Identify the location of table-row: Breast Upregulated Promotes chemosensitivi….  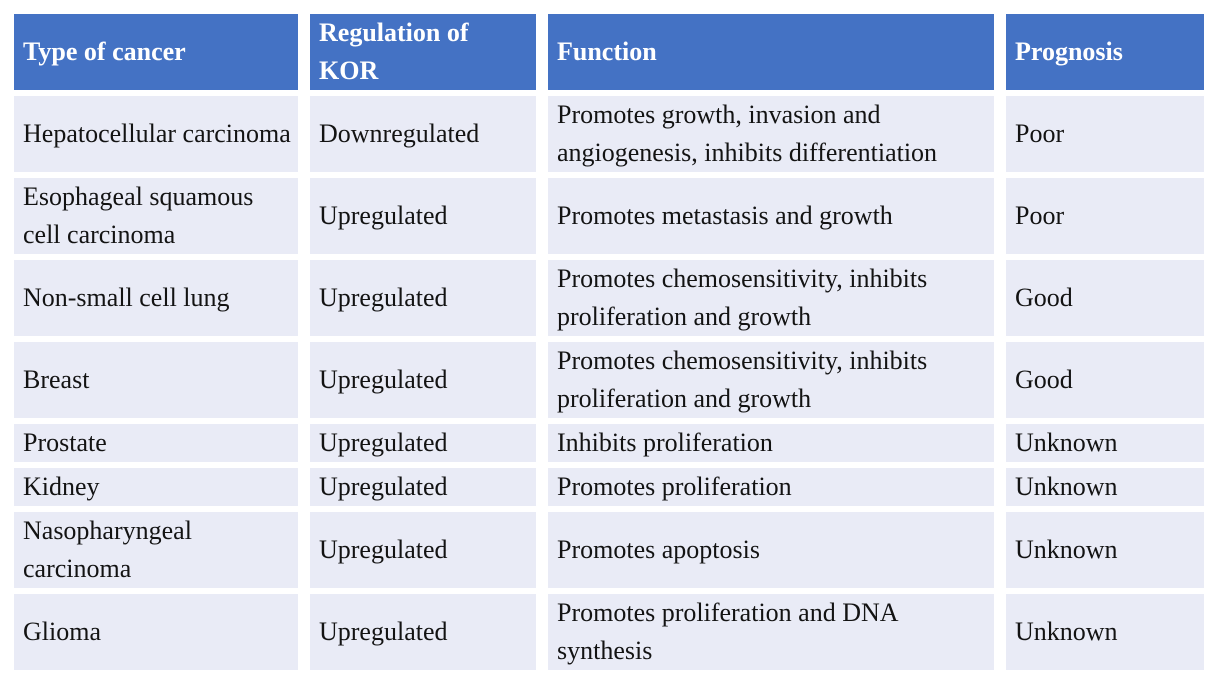
(609, 380).